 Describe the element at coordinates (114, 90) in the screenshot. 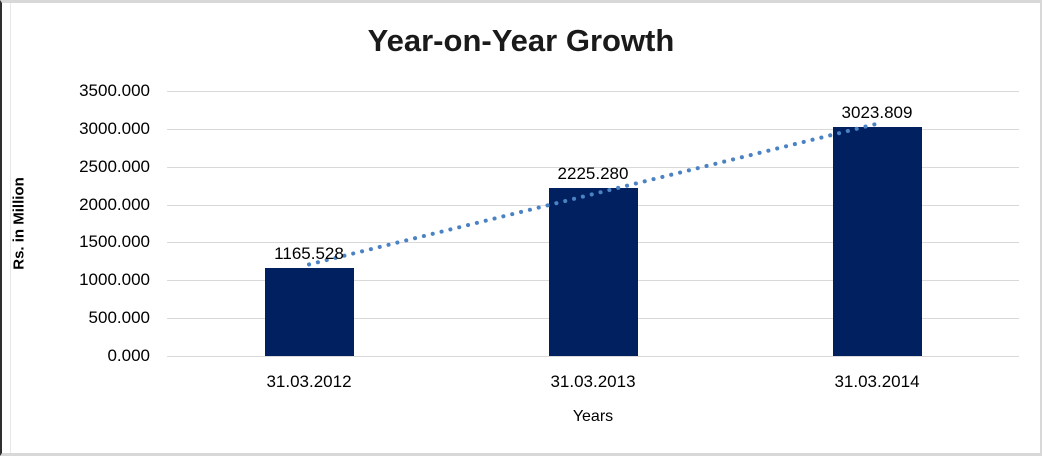

I see `y-tick-label: 3500.000` at that location.